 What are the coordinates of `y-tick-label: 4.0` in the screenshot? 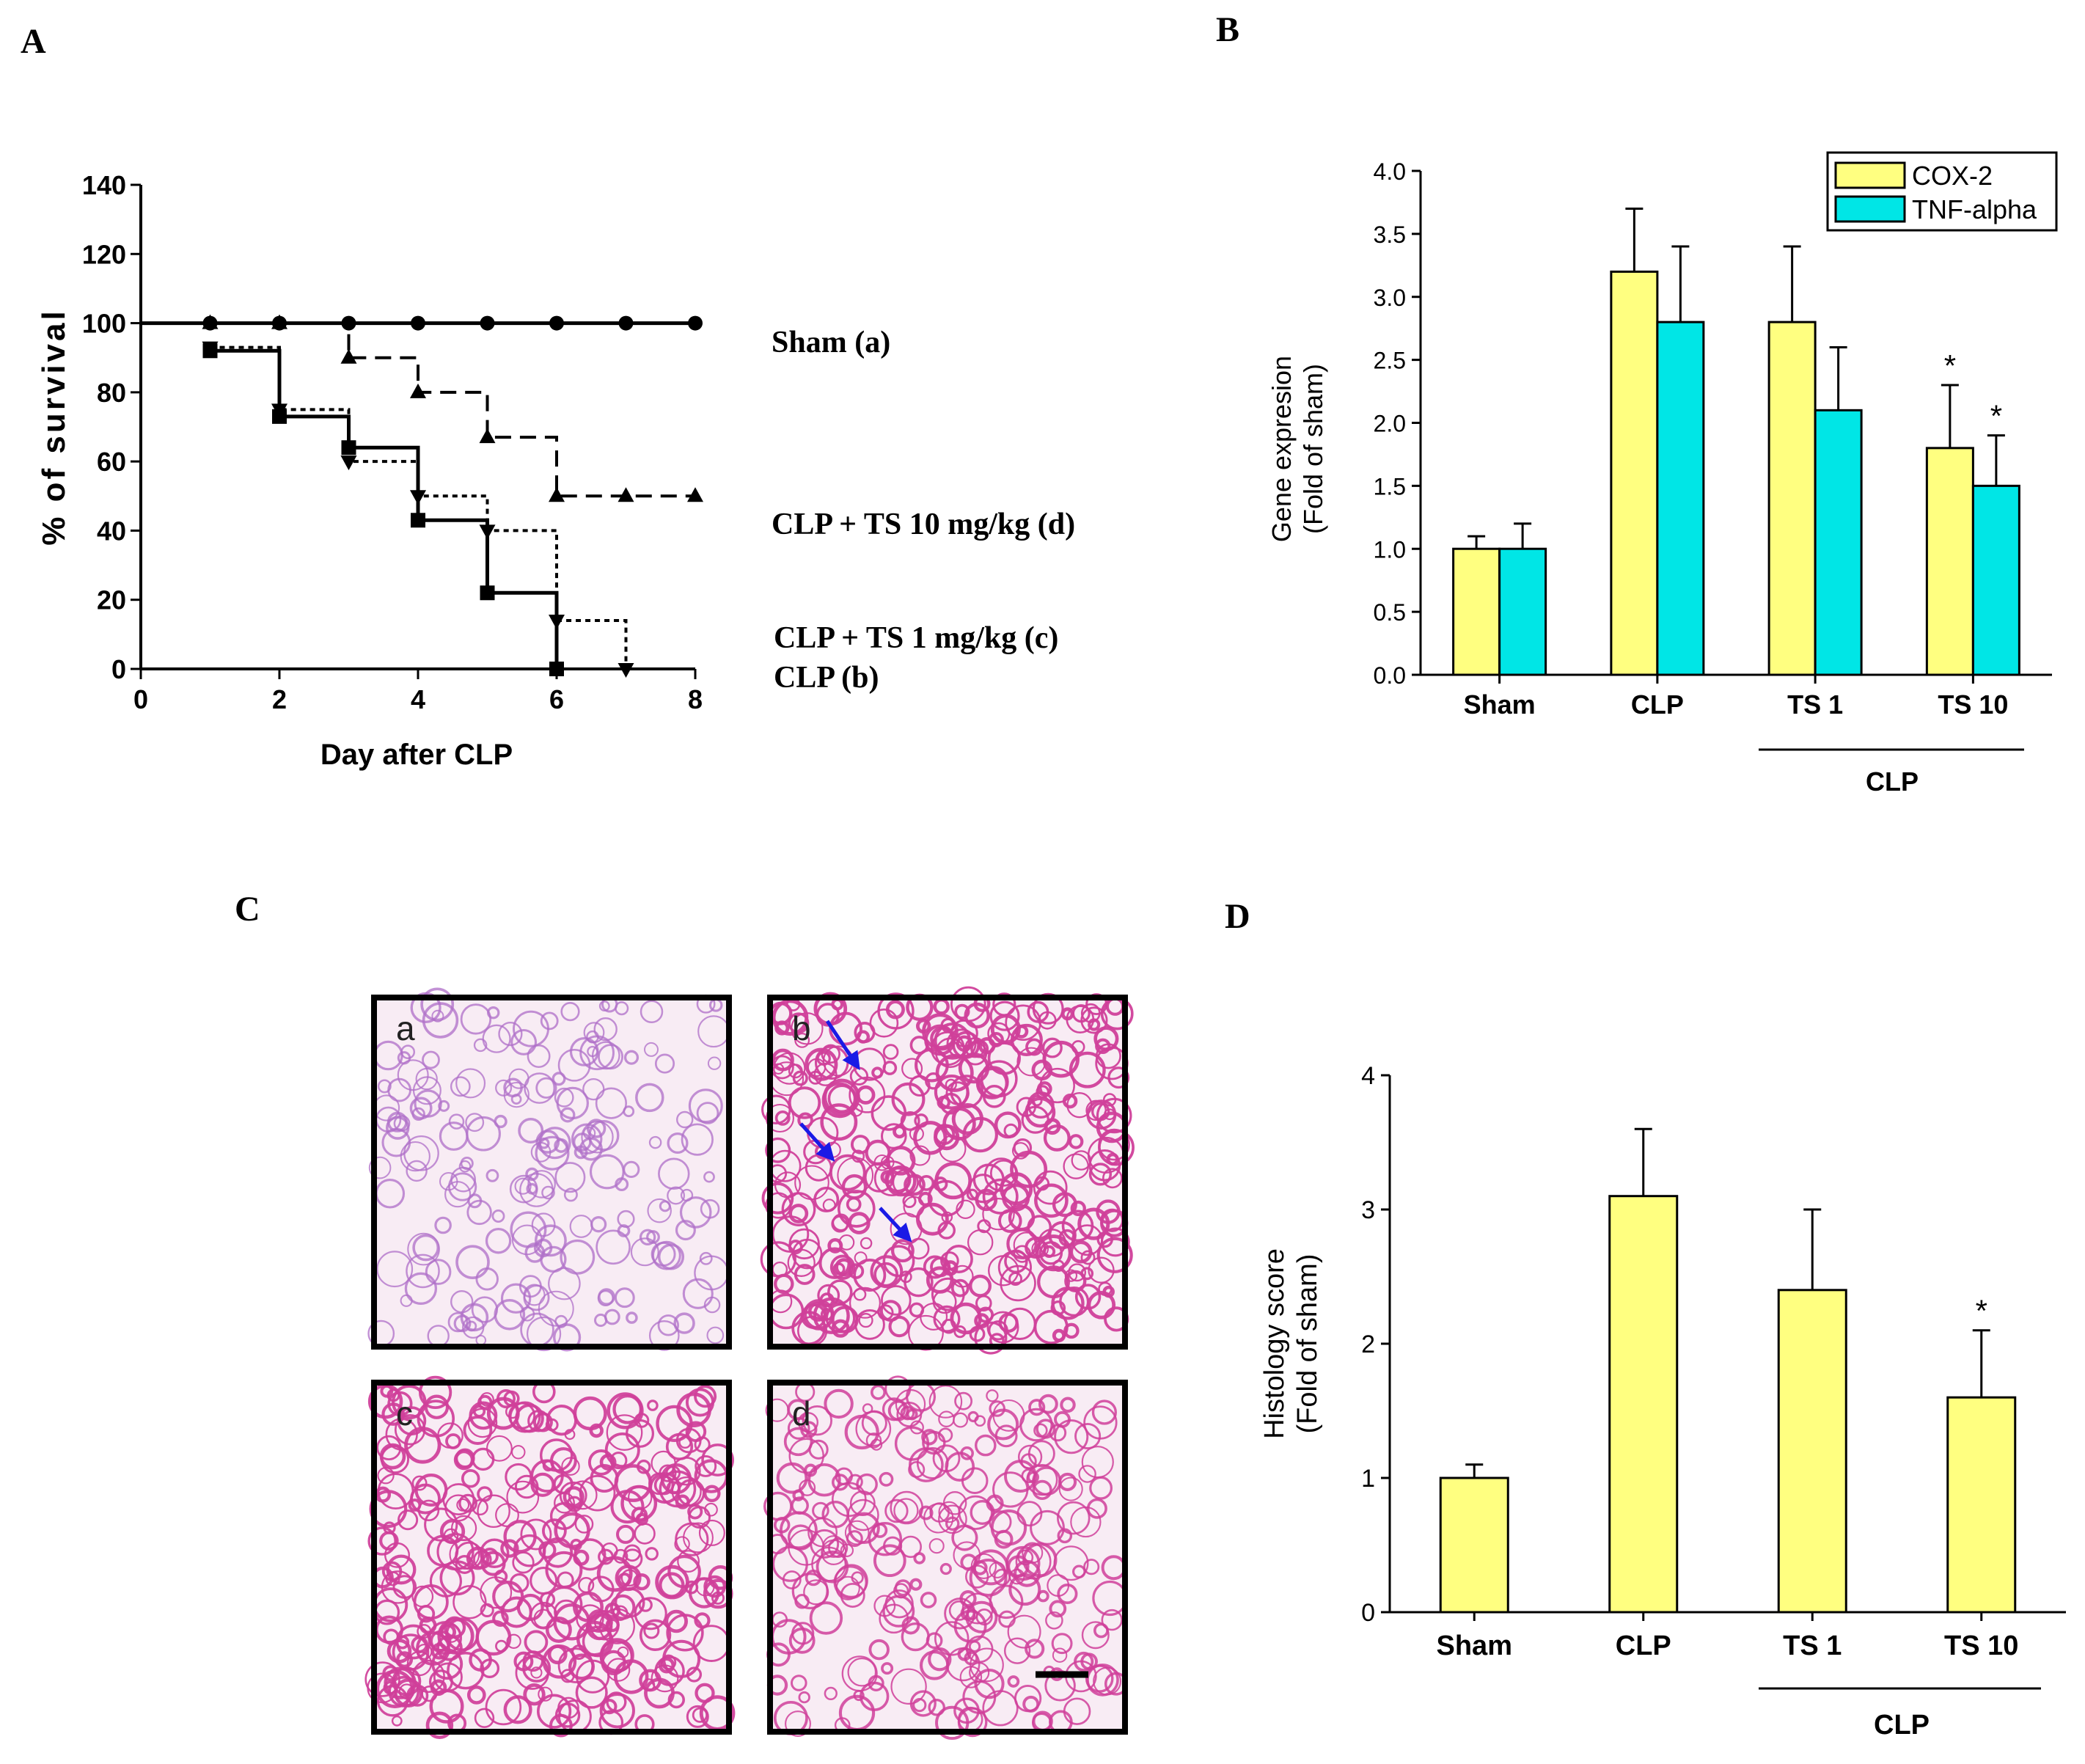 It's located at (1390, 171).